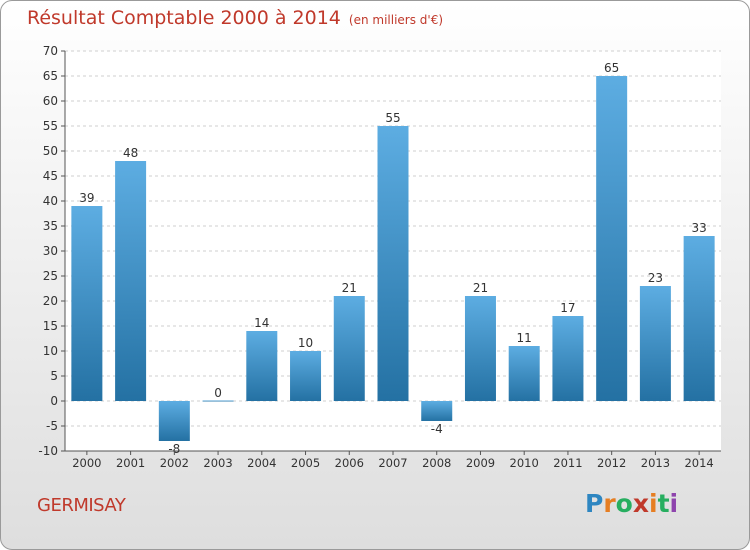  Describe the element at coordinates (50, 76) in the screenshot. I see `y-tick-label: 65` at that location.